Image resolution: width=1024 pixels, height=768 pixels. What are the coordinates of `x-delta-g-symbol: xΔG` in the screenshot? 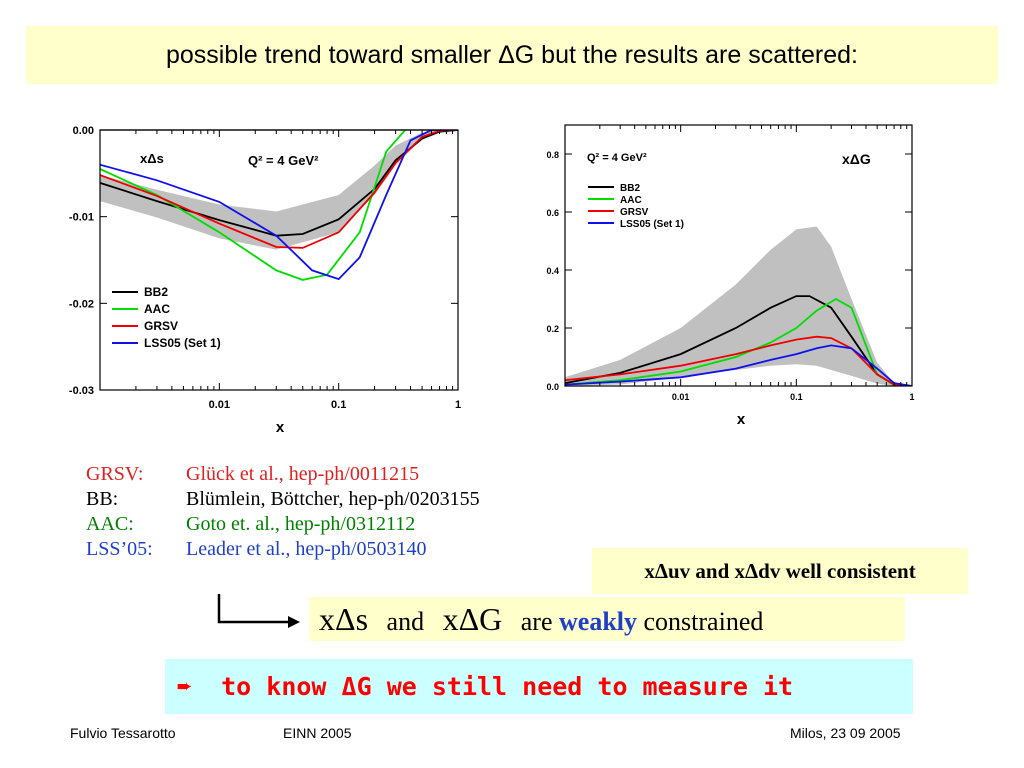 It's located at (472, 619).